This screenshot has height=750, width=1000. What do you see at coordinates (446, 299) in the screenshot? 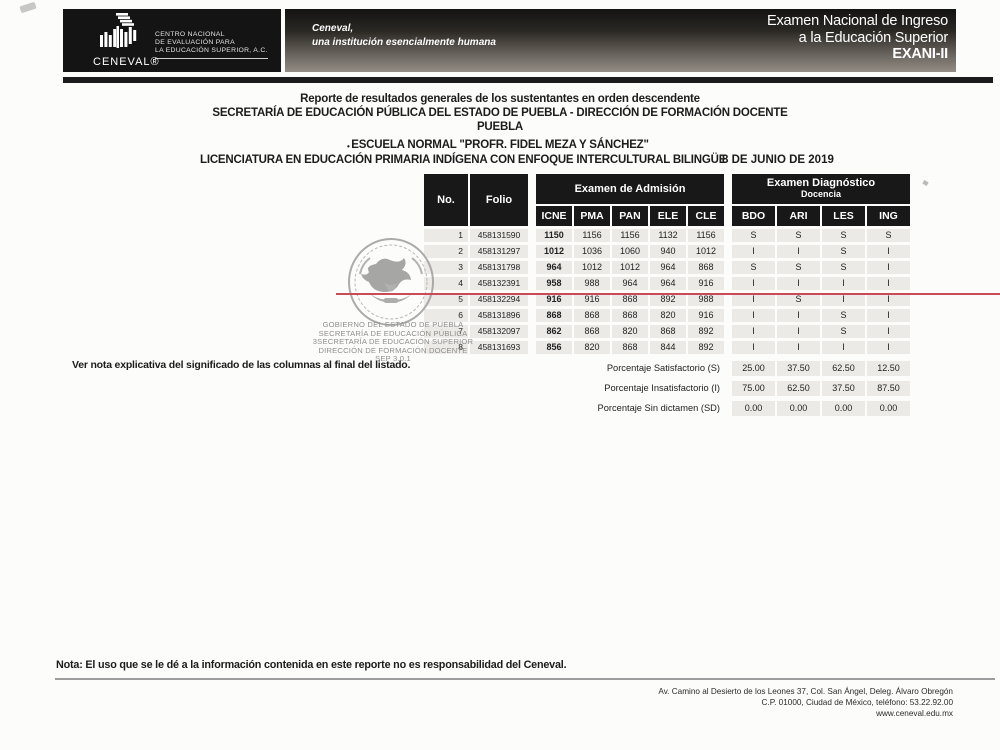
I see `row-number: 5` at bounding box center [446, 299].